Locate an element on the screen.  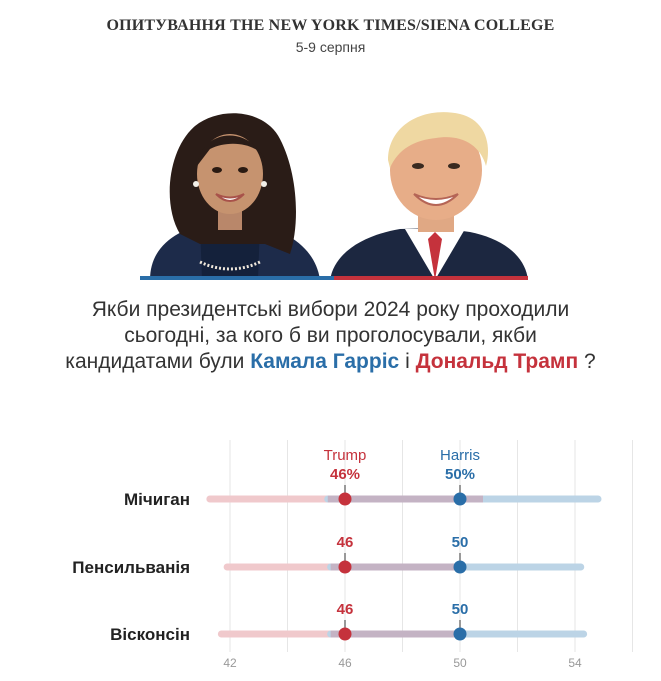
x-tick-label: 42 is located at coordinates (230, 663).